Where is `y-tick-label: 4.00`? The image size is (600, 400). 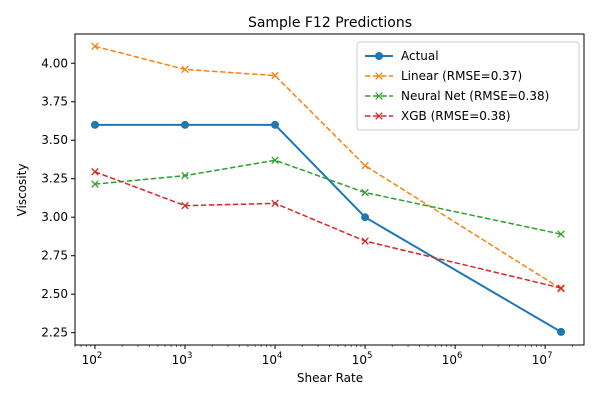
y-tick-label: 4.00 is located at coordinates (54, 63).